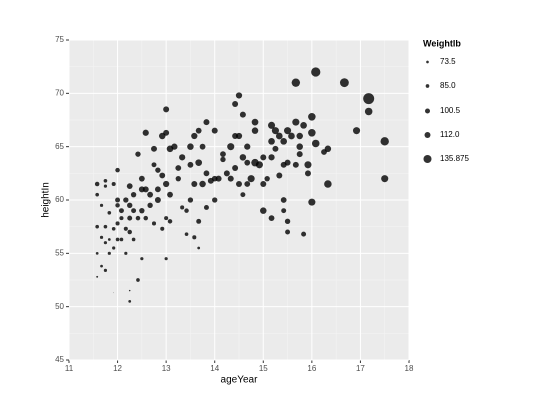 This screenshot has height=400, width=550. What do you see at coordinates (166, 368) in the screenshot?
I see `x-tick-label: 13` at bounding box center [166, 368].